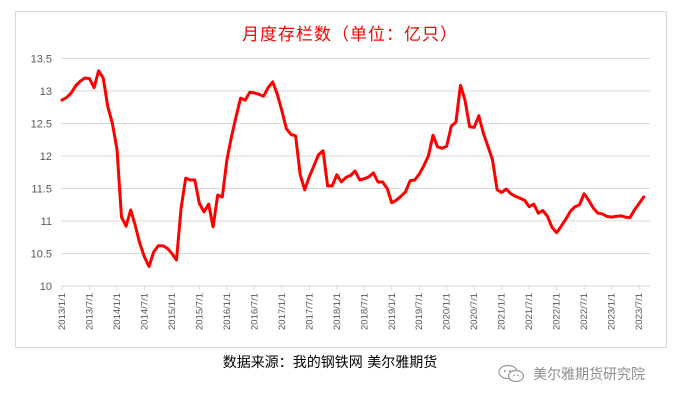 This screenshot has width=690, height=405. Describe the element at coordinates (447, 311) in the screenshot. I see `x-tick-label: 2020/1/1` at that location.